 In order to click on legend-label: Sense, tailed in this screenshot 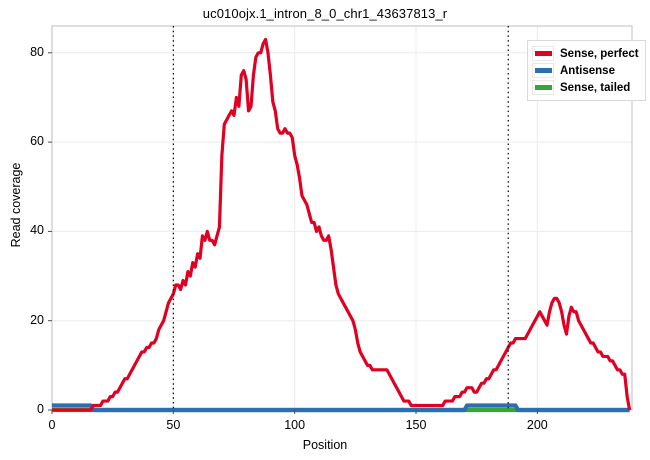, I will do `click(595, 87)`.